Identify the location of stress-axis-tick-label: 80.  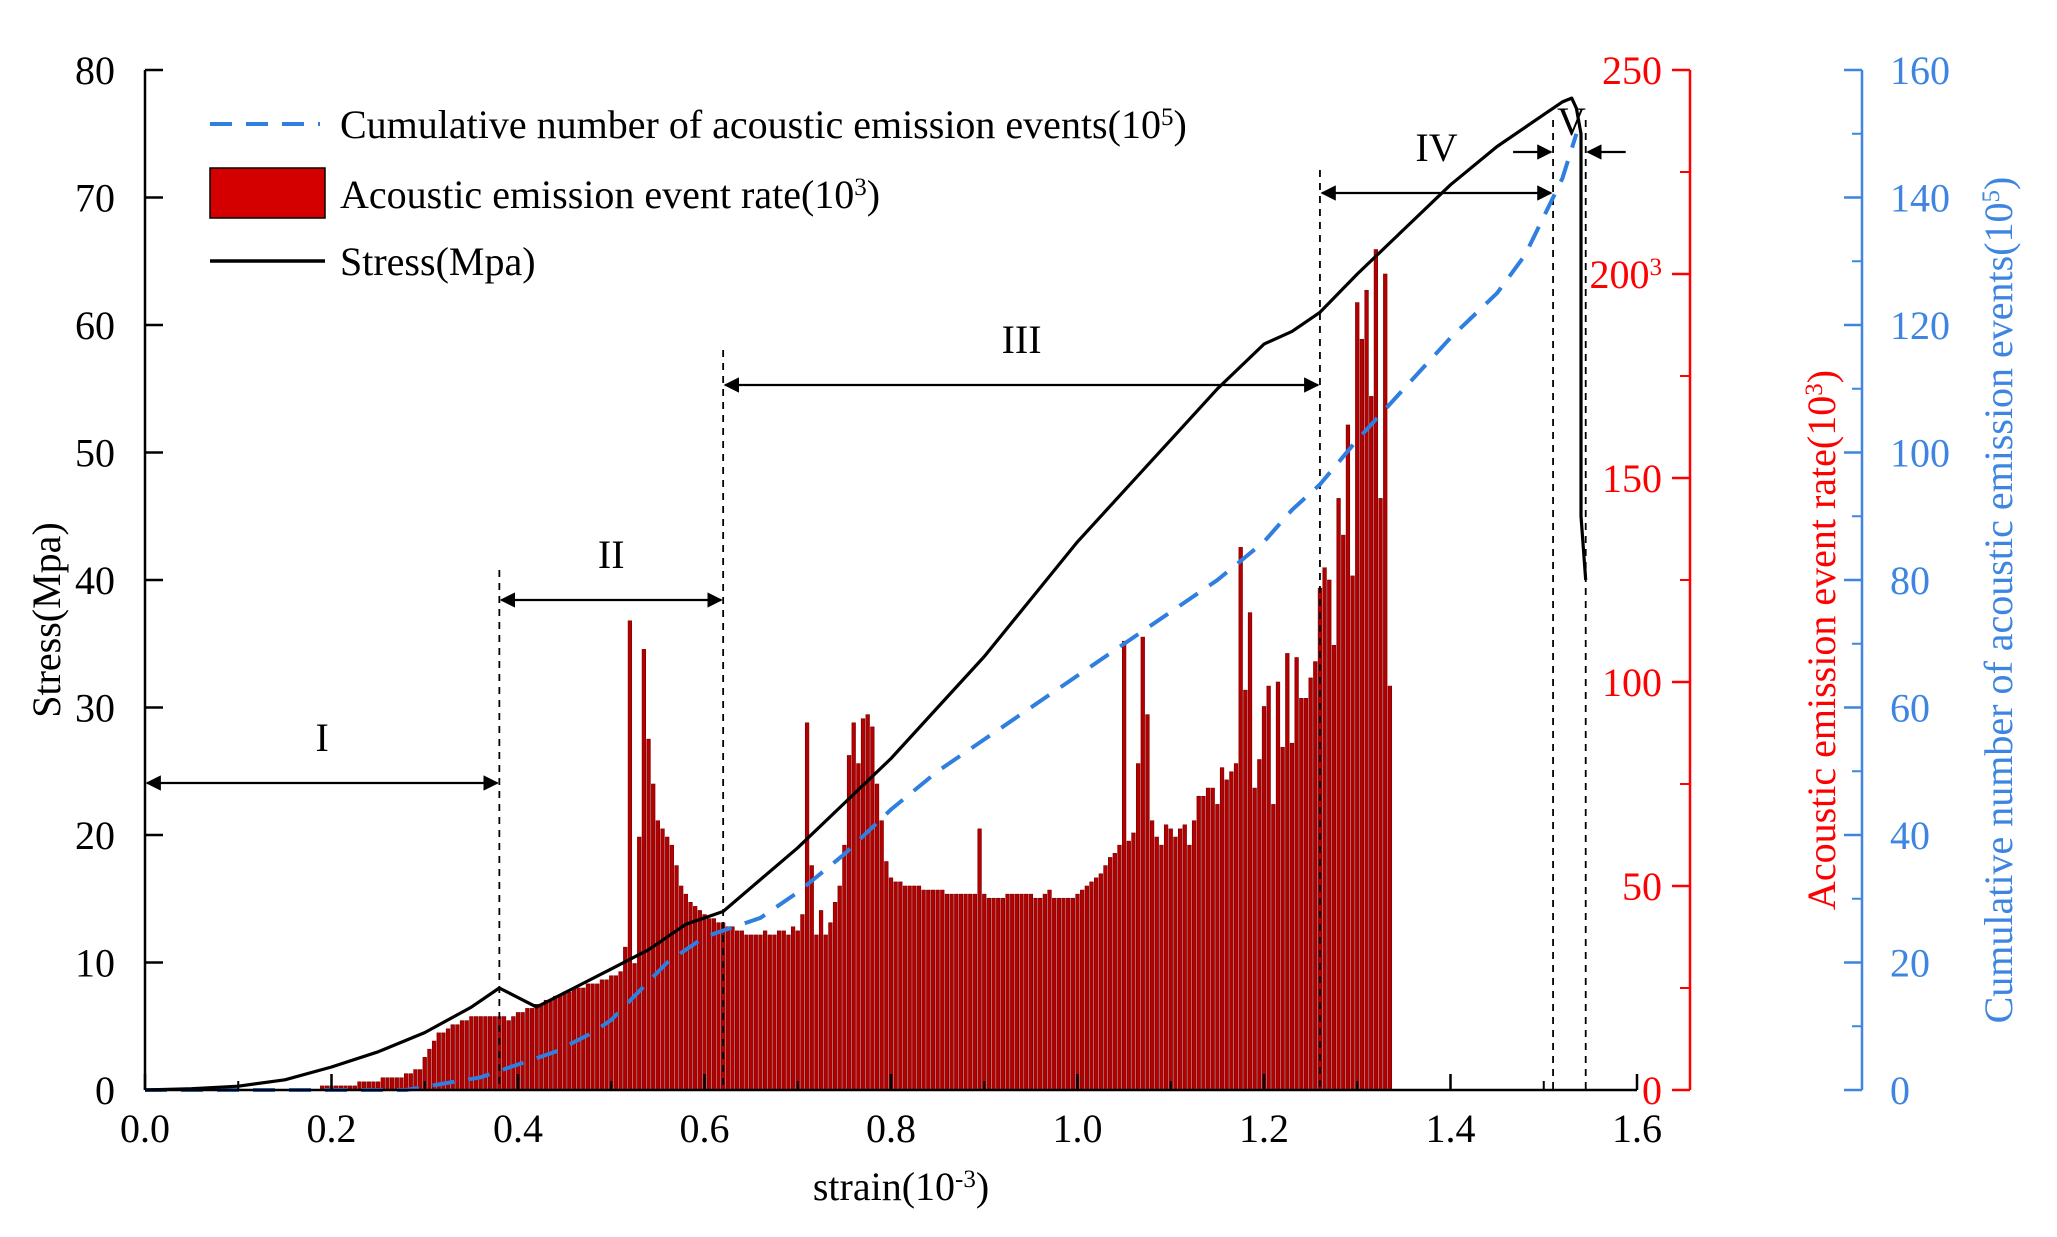
(95, 70).